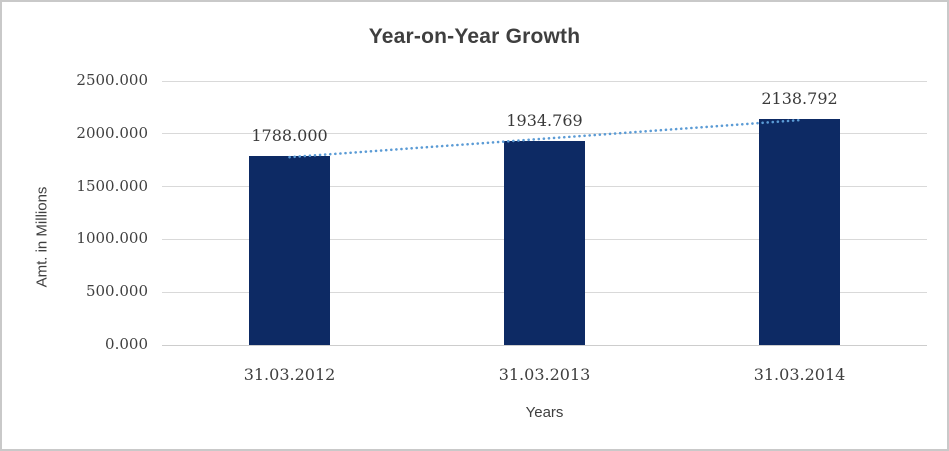 The height and width of the screenshot is (451, 949). I want to click on data-label-31.03.2012: 1788.000, so click(289, 136).